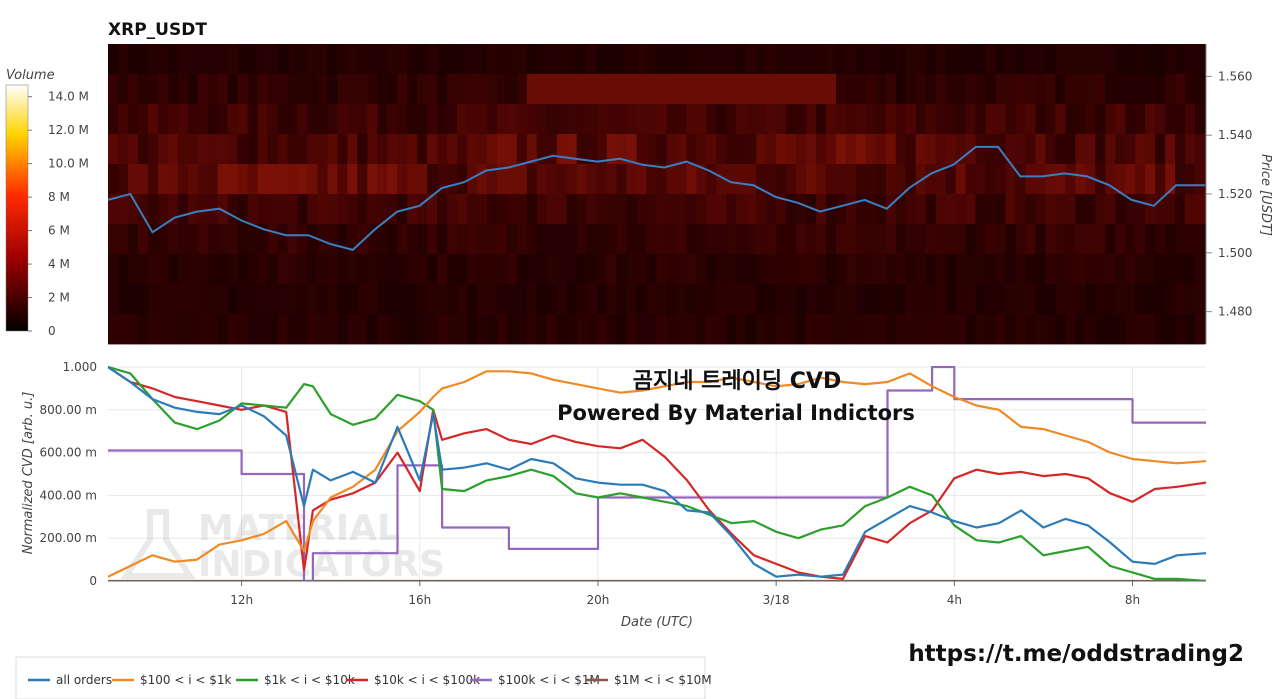  Describe the element at coordinates (158, 544) in the screenshot. I see `flask-icon` at that location.